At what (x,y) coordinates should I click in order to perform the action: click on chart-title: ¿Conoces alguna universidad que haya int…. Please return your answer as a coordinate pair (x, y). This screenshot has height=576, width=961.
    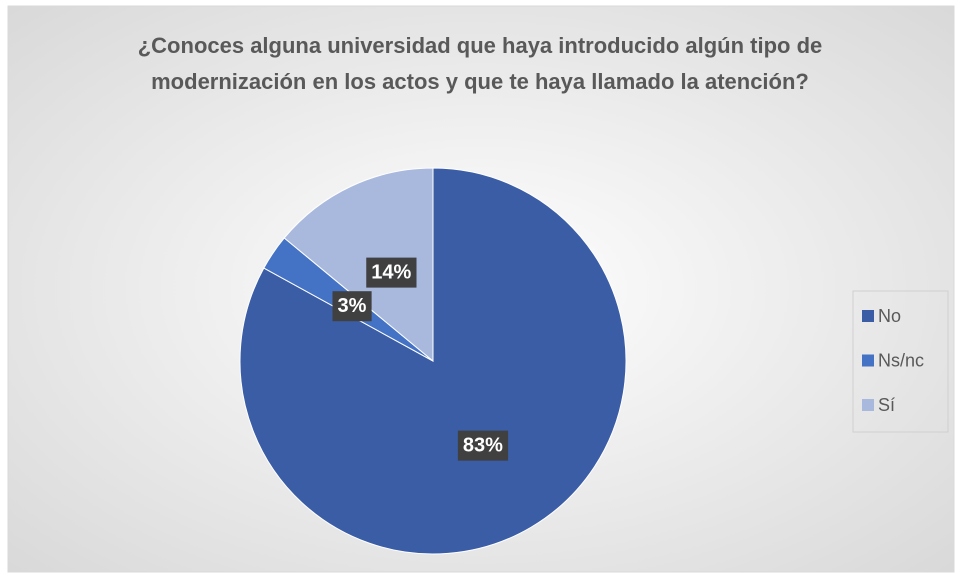
    Looking at the image, I should click on (480, 63).